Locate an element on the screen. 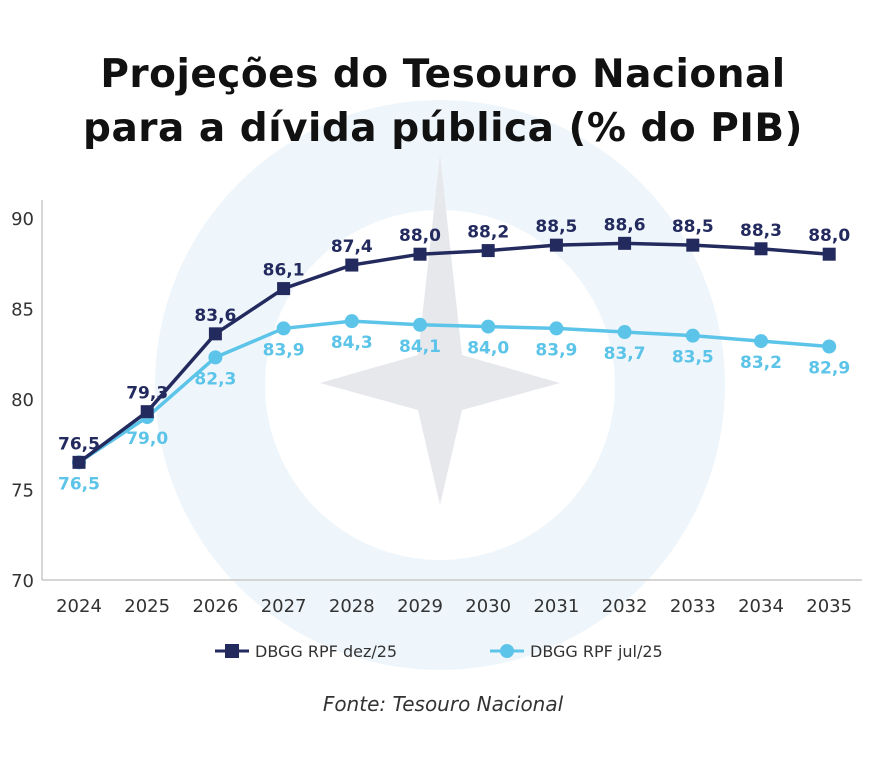 The image size is (886, 768). legend-circle-marker is located at coordinates (507, 651).